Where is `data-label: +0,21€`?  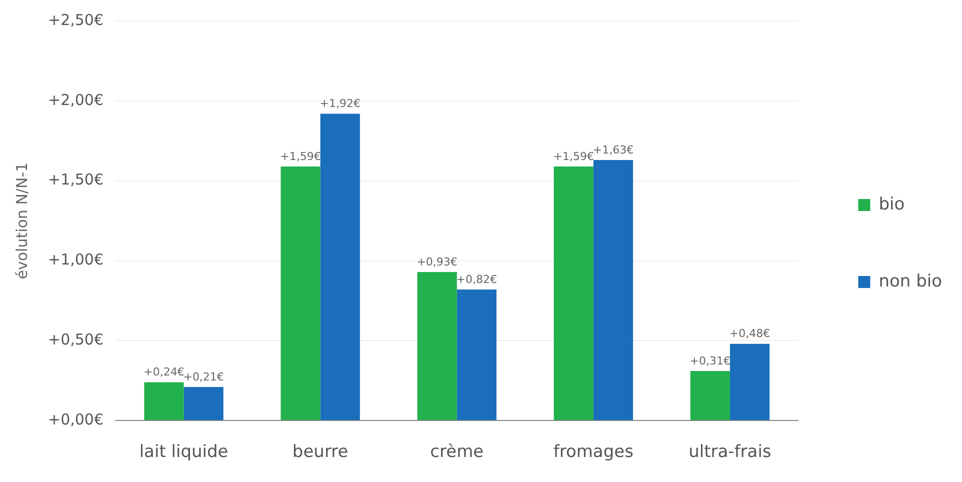
data-label: +0,21€ is located at coordinates (203, 377).